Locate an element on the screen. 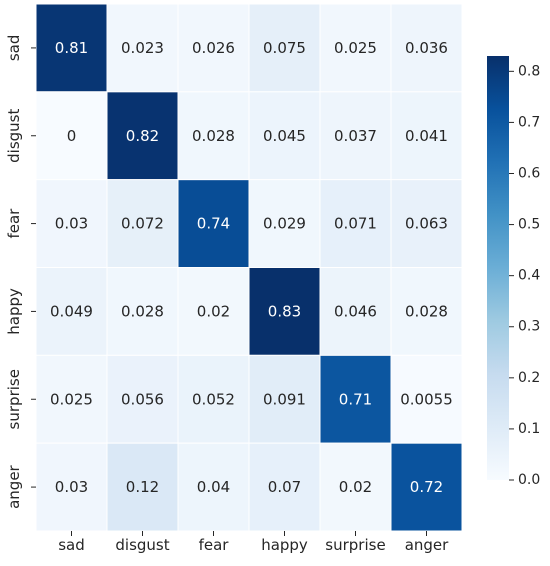 Image resolution: width=550 pixels, height=566 pixels. cell-value-label-surprise-fear: 0.052 is located at coordinates (213, 399).